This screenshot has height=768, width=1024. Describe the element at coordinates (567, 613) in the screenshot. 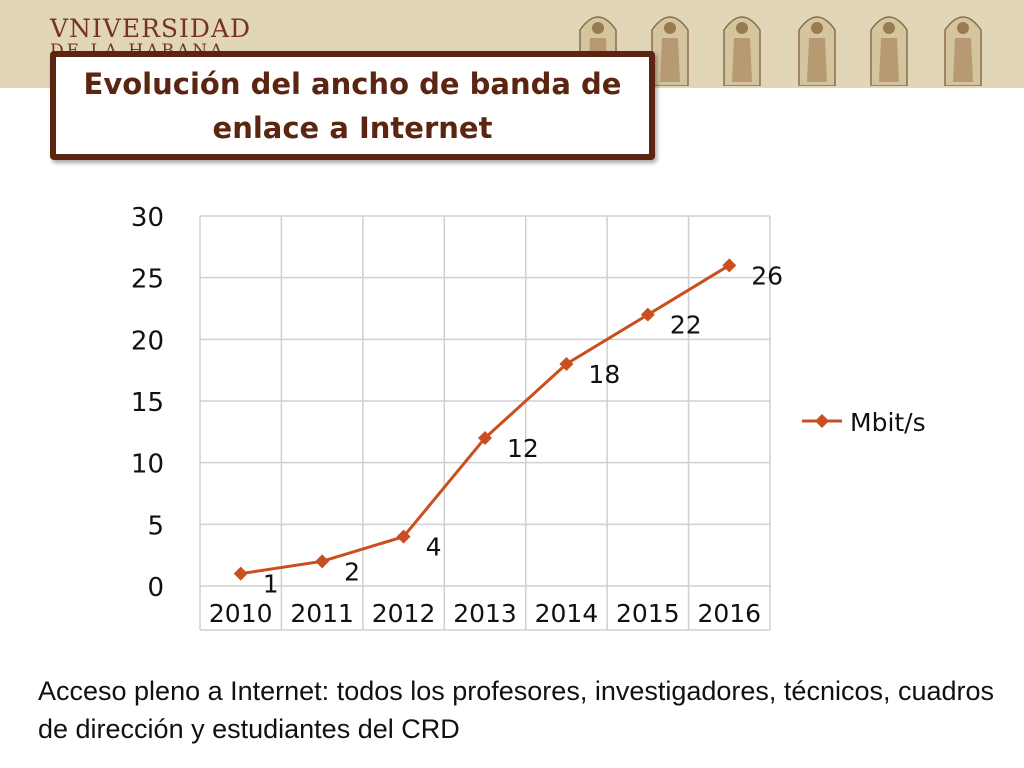

I see `x-tick-label: 2014` at that location.